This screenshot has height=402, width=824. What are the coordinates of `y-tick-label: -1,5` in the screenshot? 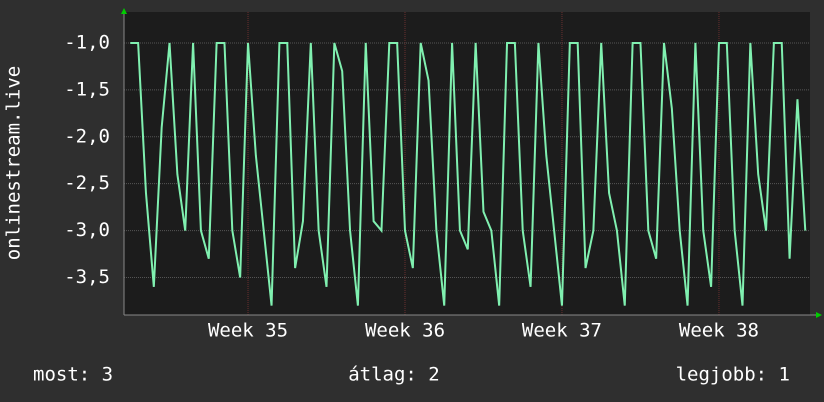 It's located at (87, 89).